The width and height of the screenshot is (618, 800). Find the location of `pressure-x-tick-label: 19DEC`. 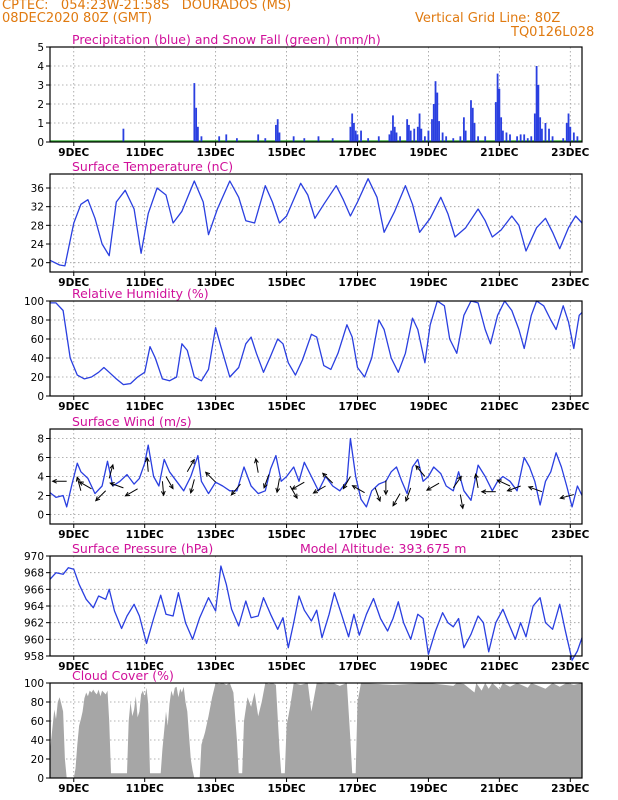

pressure-x-tick-label: 19DEC is located at coordinates (428, 667).